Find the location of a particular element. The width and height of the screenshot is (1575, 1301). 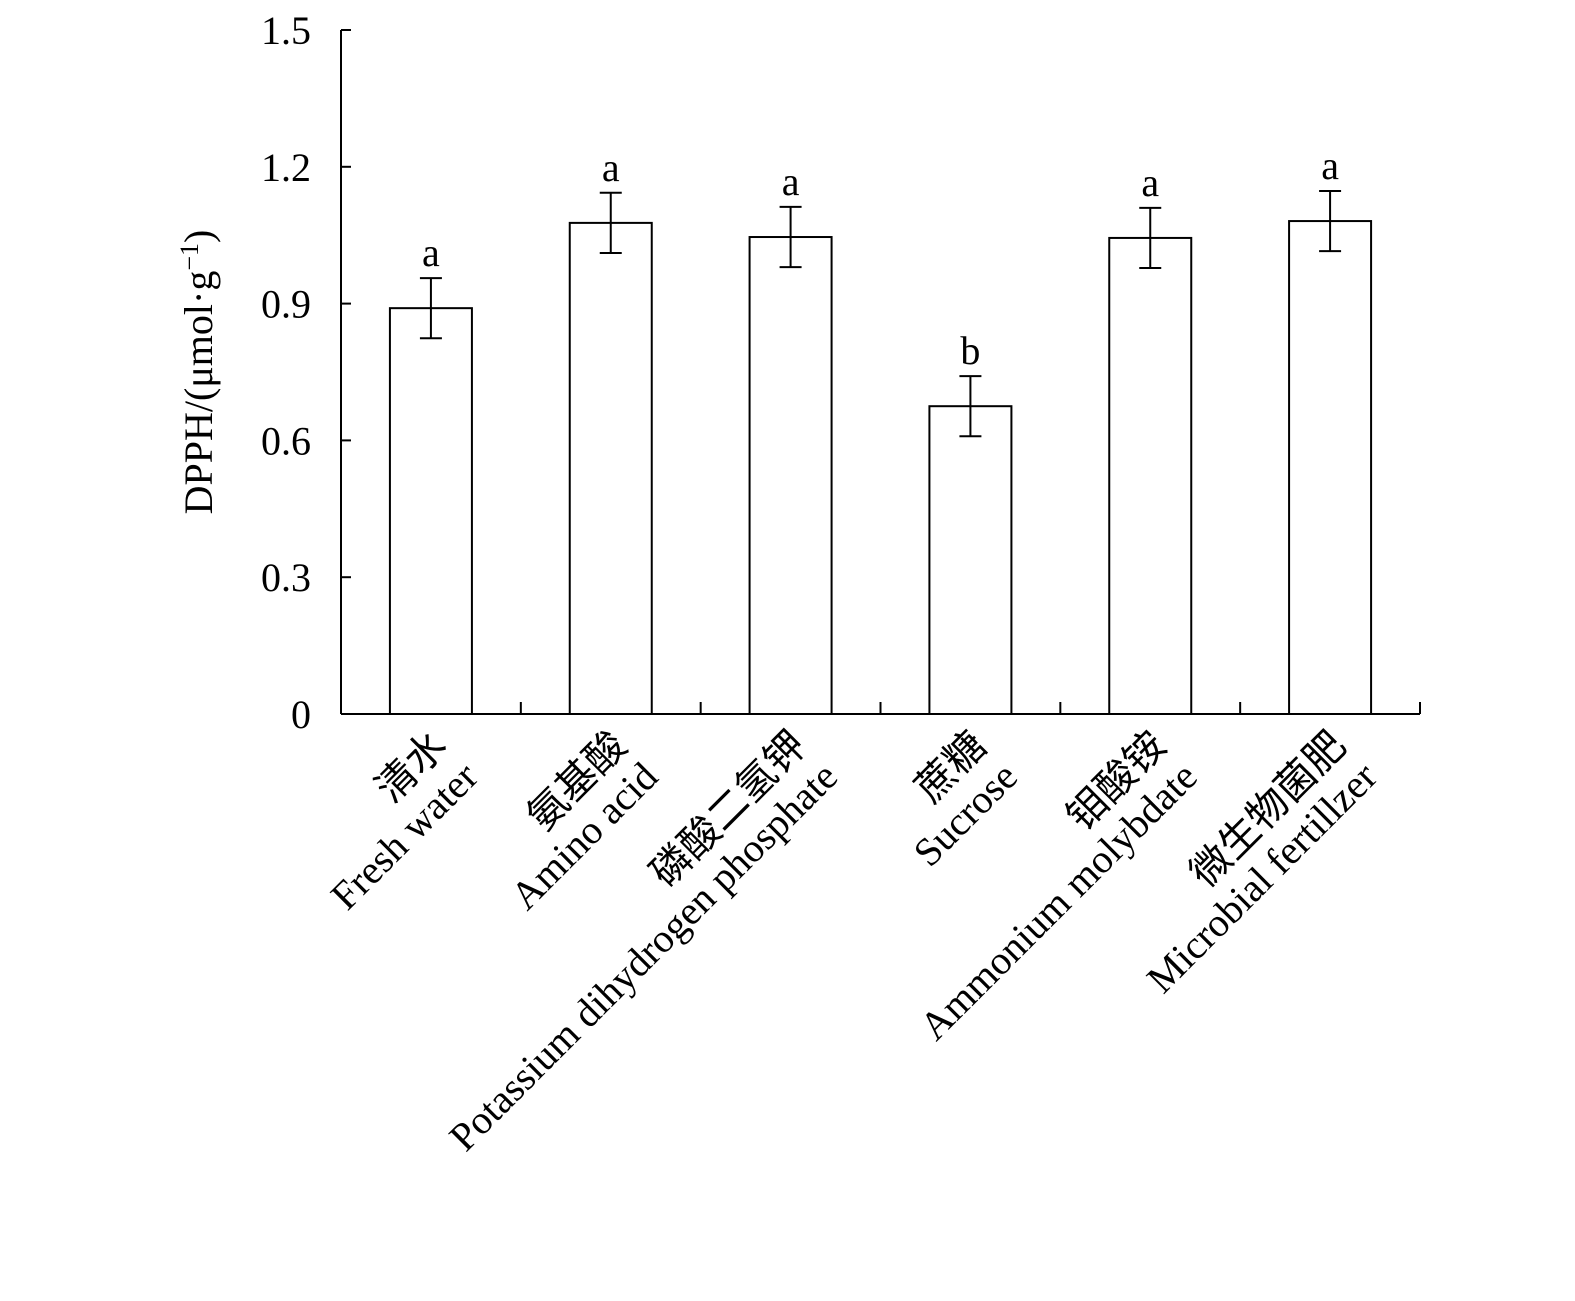

y-axis-label: DPPH/(μmol·g−1) is located at coordinates (198, 372).